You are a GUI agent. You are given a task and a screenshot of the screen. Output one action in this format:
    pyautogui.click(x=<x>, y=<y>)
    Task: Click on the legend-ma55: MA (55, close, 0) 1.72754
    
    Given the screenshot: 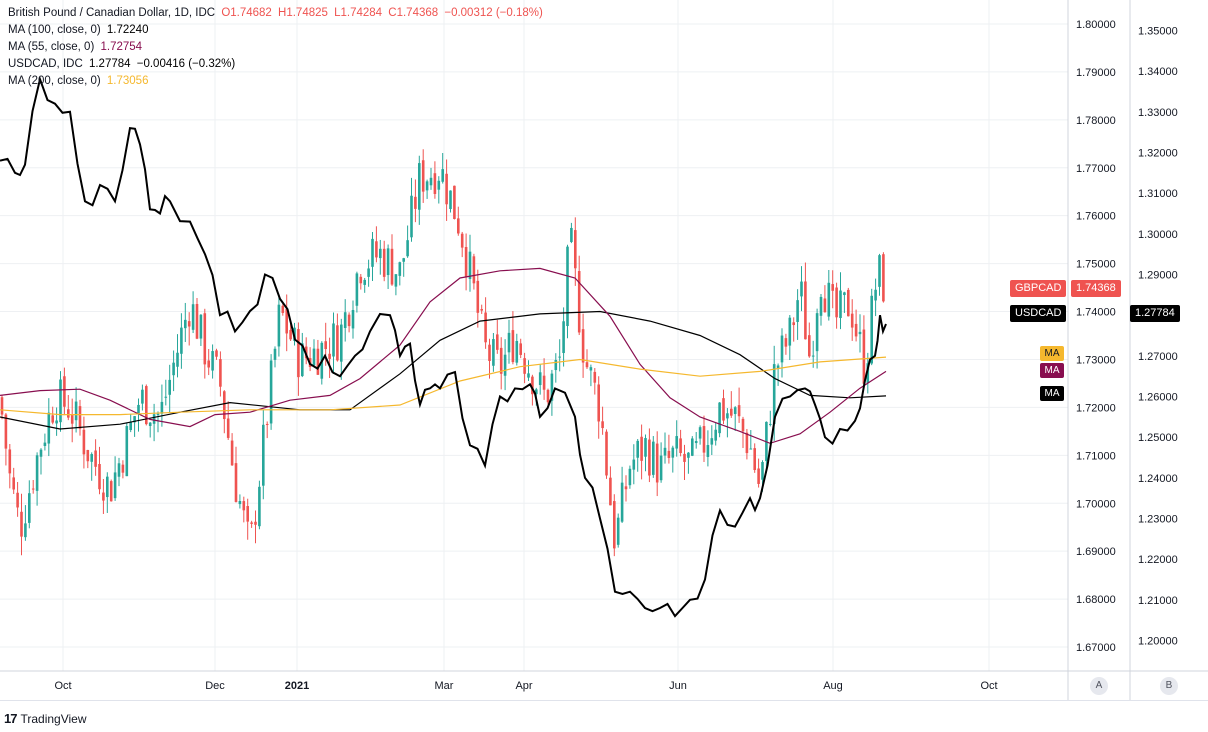 What is the action you would take?
    pyautogui.click(x=275, y=47)
    